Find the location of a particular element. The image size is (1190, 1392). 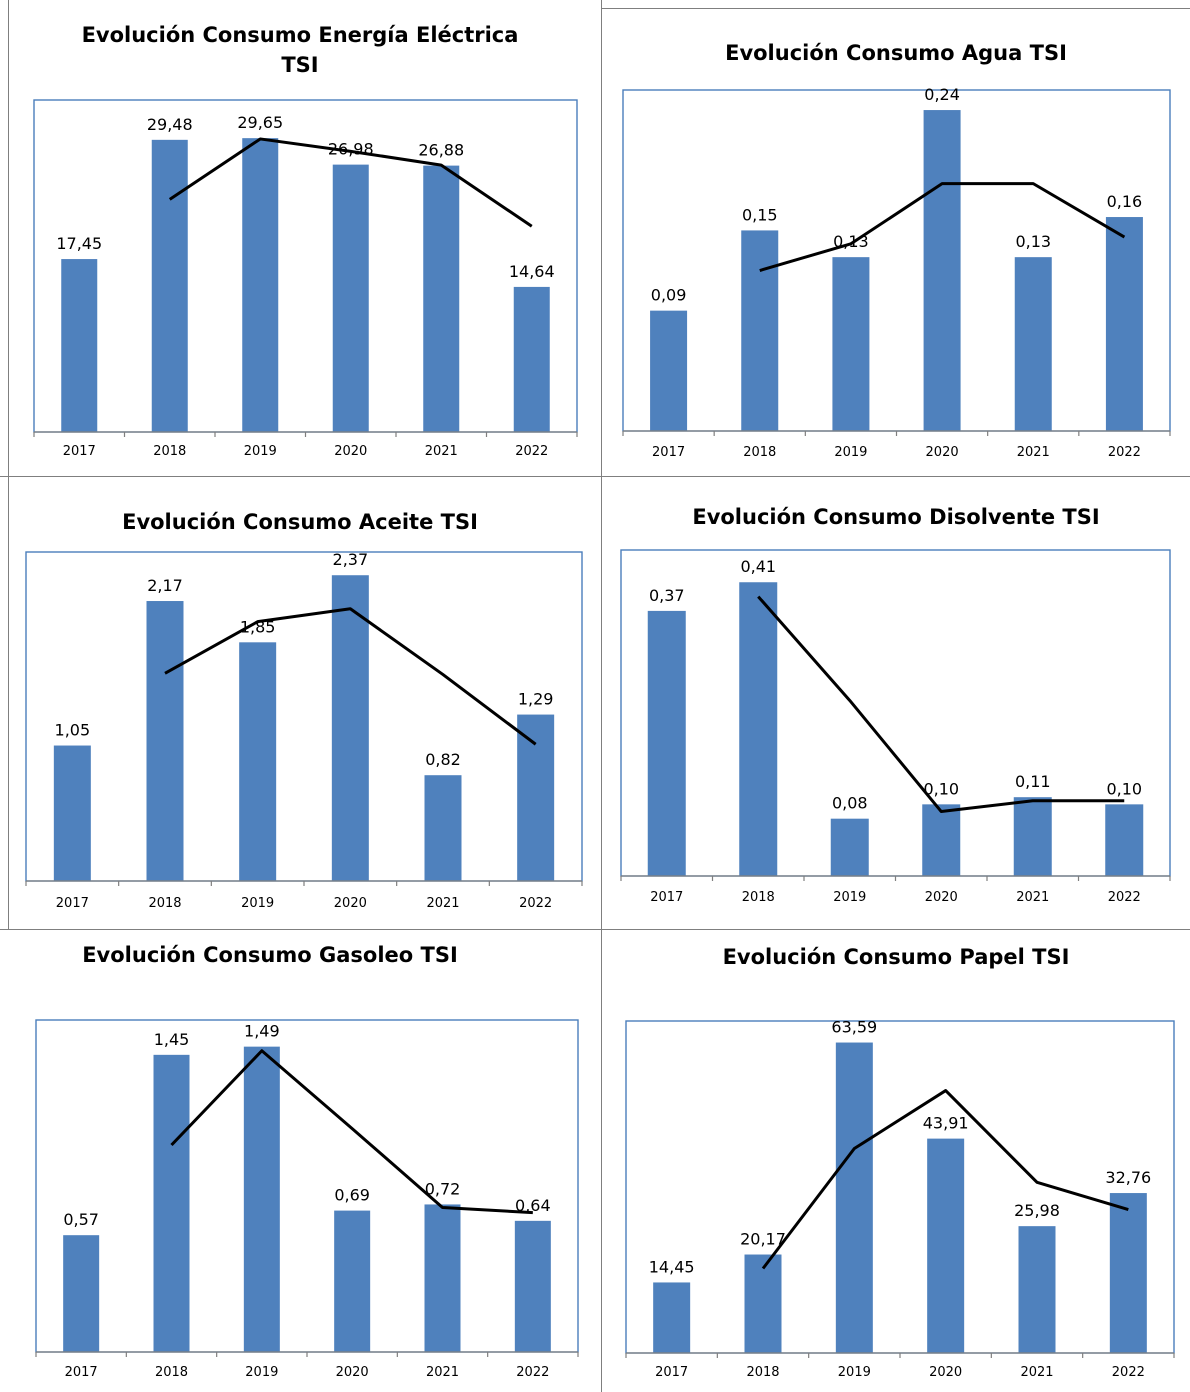

data-label: 14,45 is located at coordinates (672, 1266).